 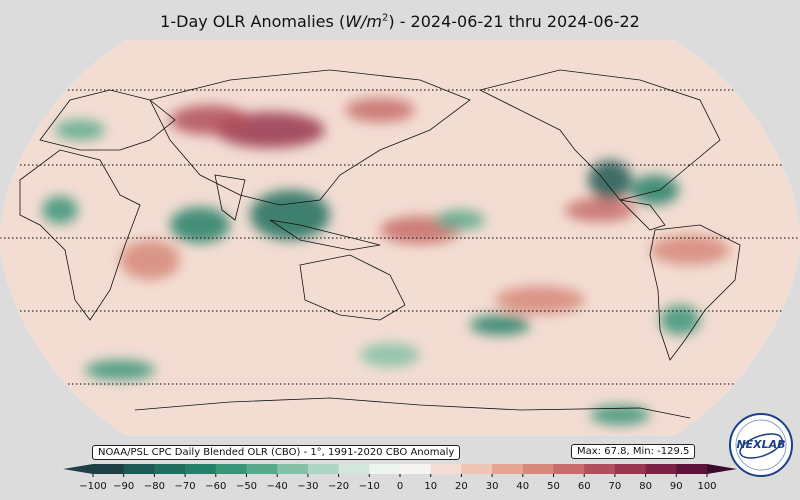 I want to click on colorbar-tick-label: 100, so click(x=706, y=486).